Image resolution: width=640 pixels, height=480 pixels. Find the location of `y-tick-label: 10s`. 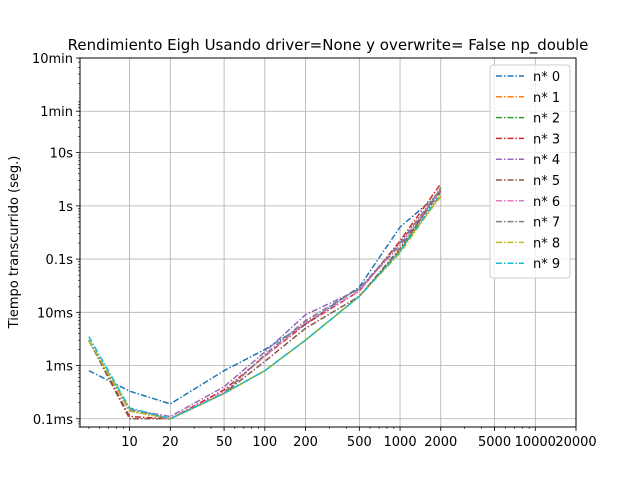

y-tick-label: 10s is located at coordinates (62, 154).